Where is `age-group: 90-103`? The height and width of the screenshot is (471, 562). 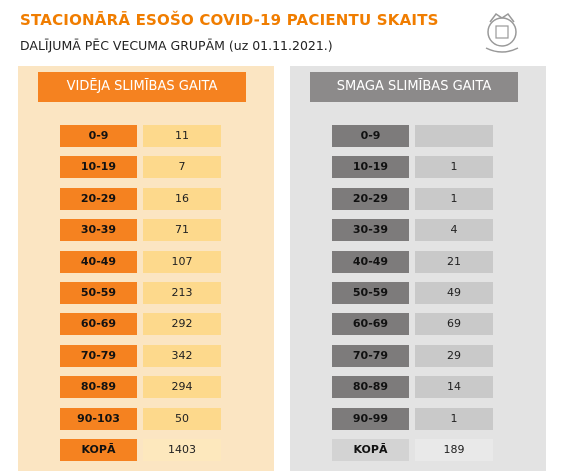
age-group: 90-103 is located at coordinates (98, 418).